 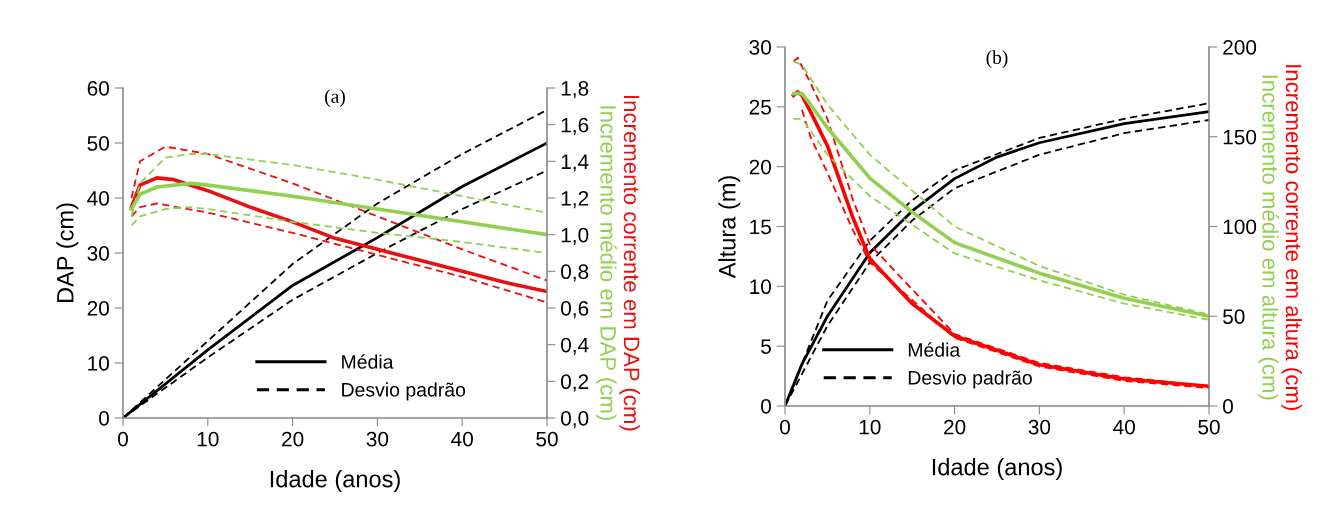 What do you see at coordinates (575, 90) in the screenshot?
I see `y2-tick-label: 1,8` at bounding box center [575, 90].